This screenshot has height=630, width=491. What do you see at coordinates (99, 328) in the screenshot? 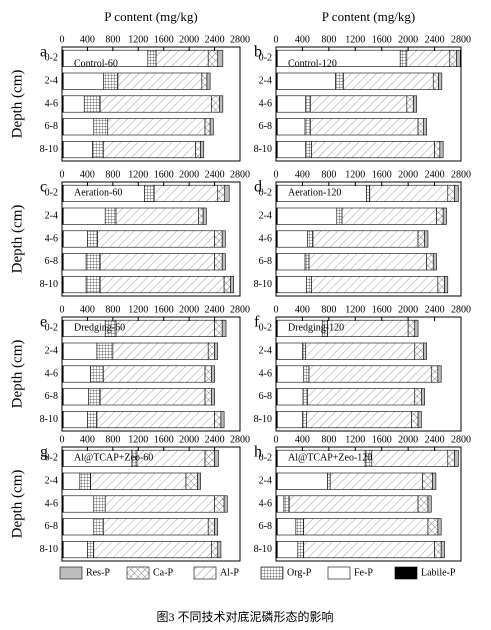
I see `panel-title: Dredging-60` at bounding box center [99, 328].